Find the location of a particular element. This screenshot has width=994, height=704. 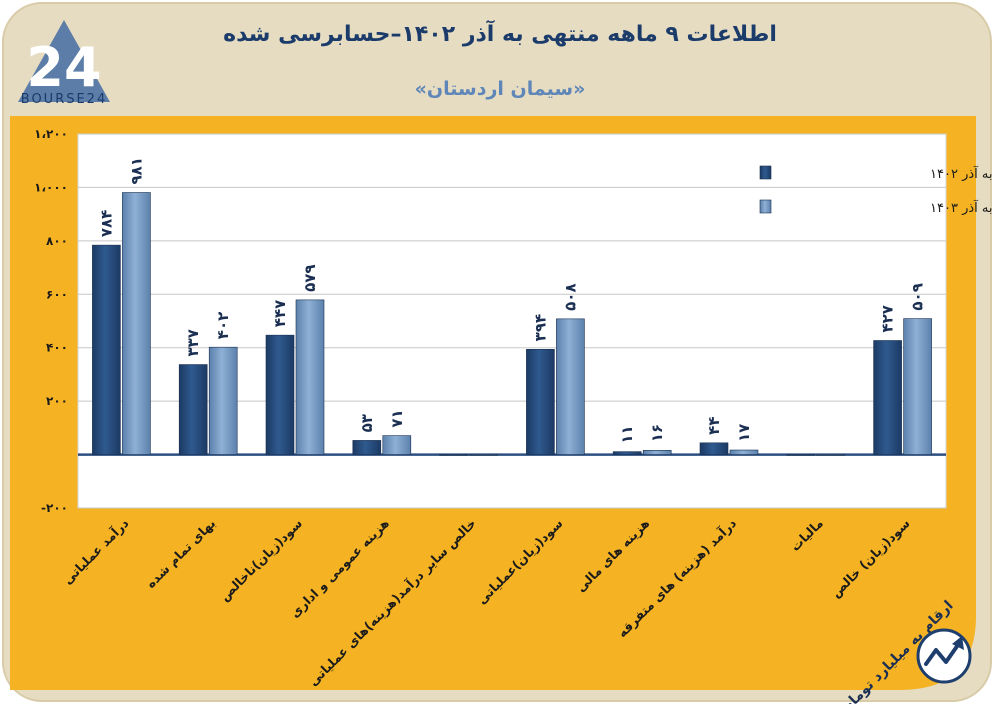

data-label: ۷۱ is located at coordinates (397, 418).